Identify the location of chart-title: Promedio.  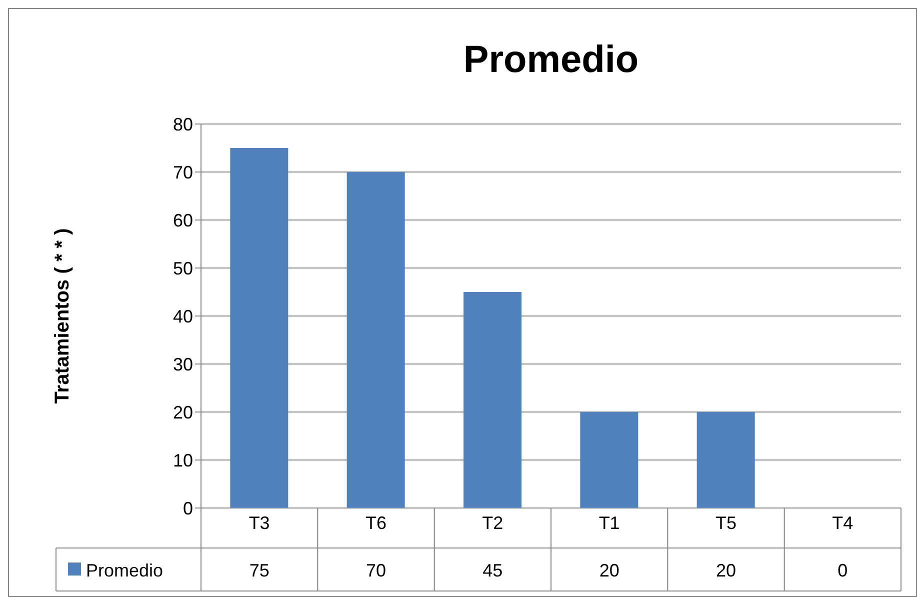
(551, 60).